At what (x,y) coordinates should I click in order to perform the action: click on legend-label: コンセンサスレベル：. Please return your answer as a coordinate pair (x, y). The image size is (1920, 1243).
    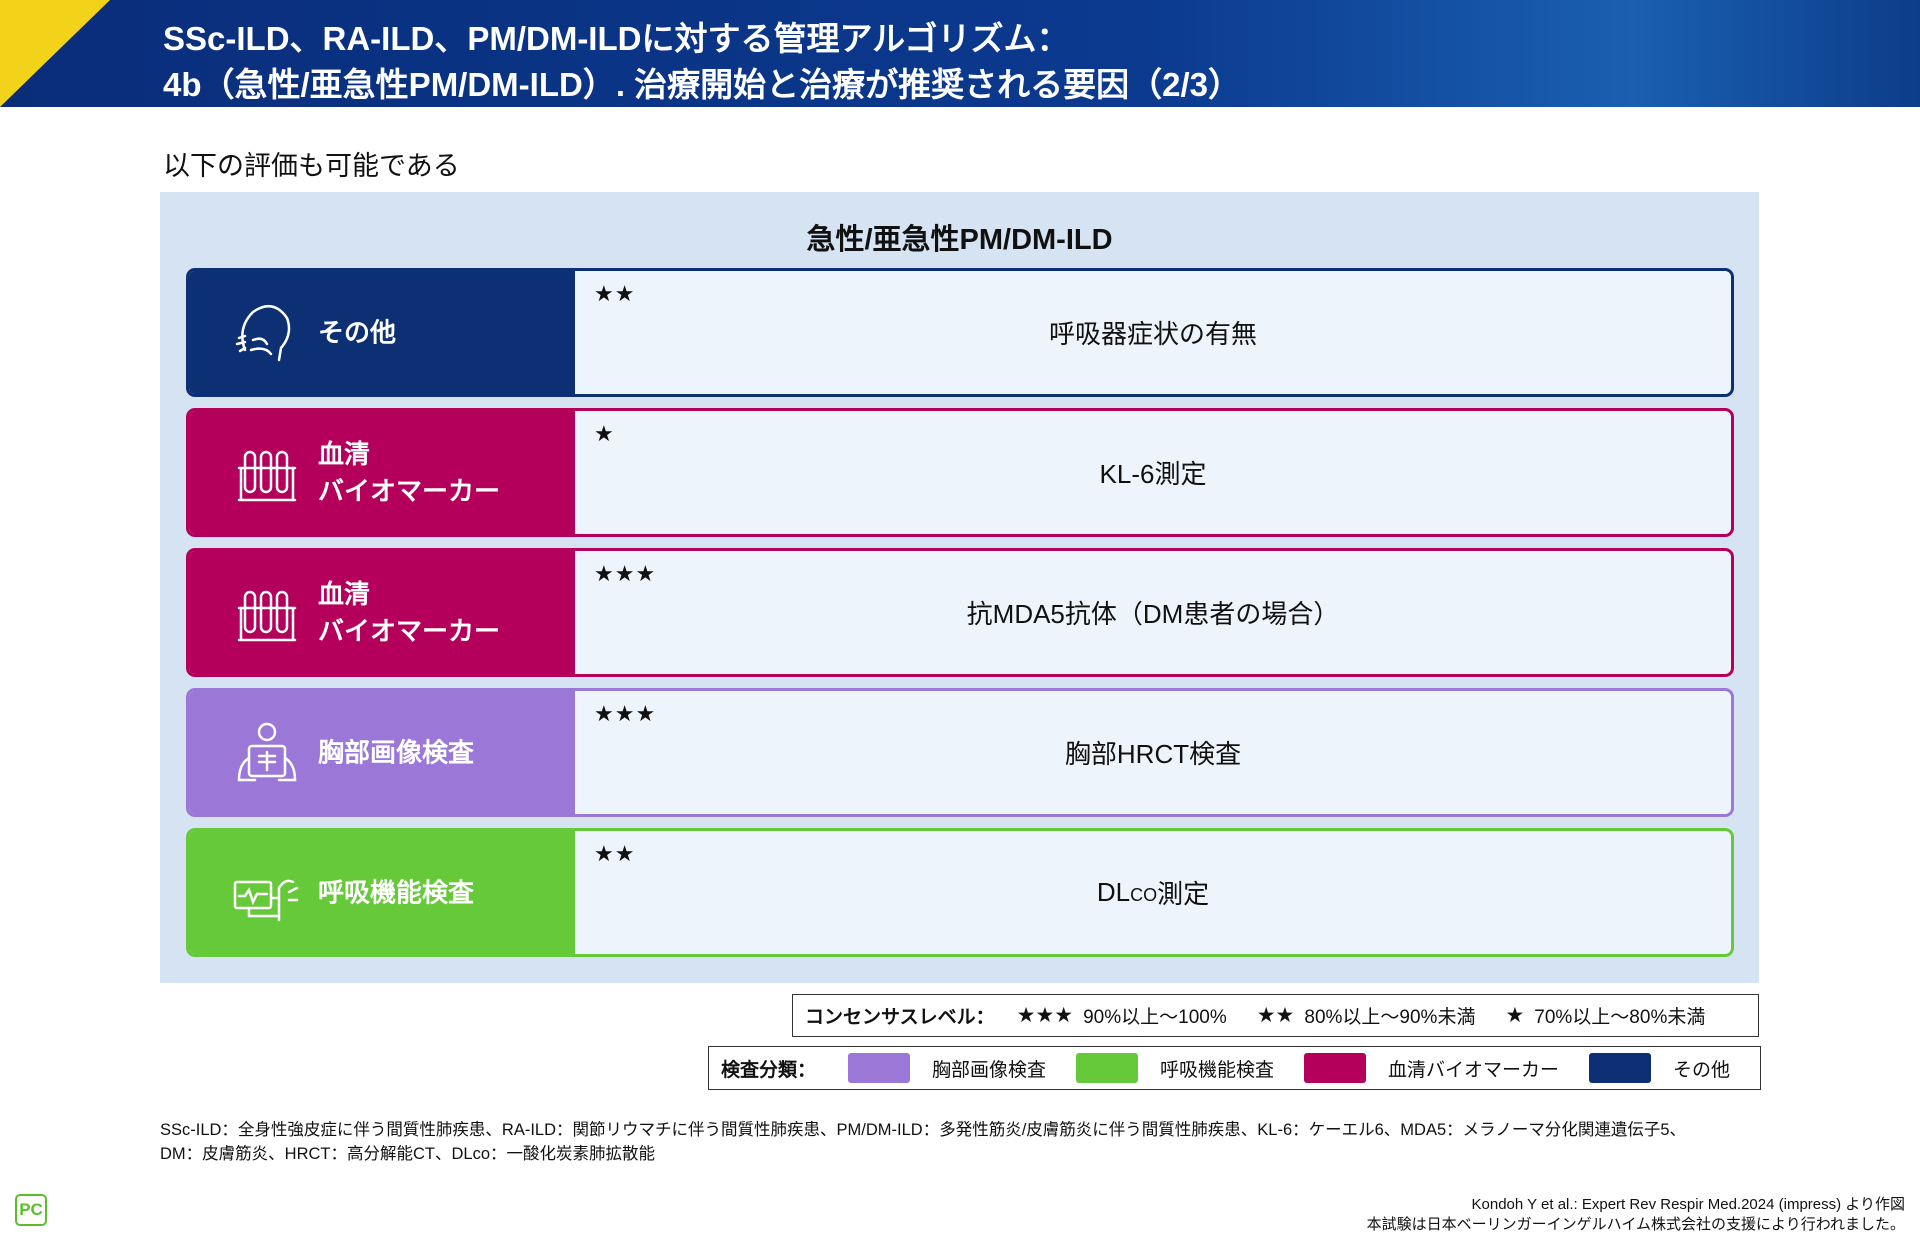
    Looking at the image, I should click on (900, 1017).